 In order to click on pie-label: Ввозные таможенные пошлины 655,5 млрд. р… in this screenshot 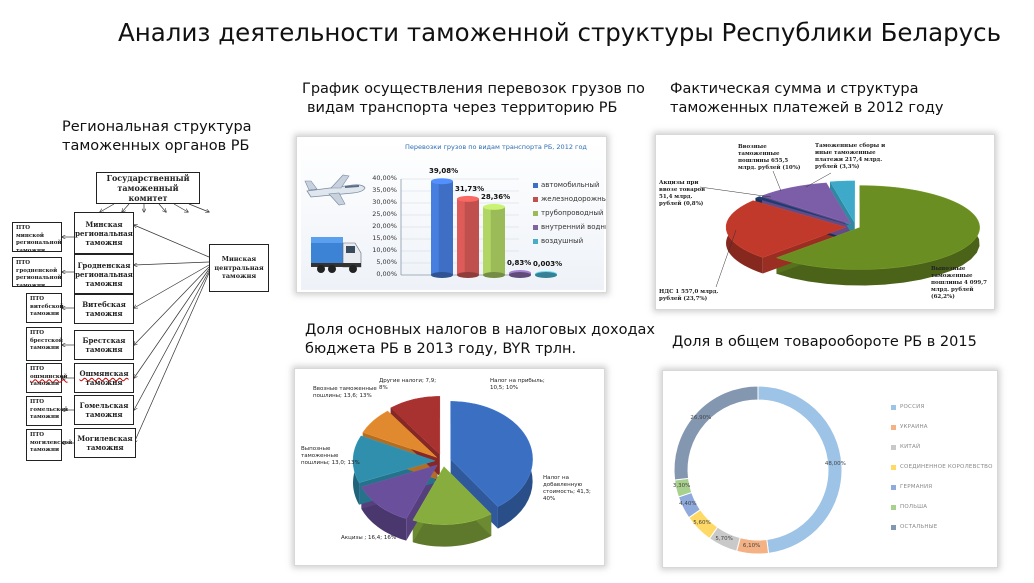, I will do `click(769, 157)`.